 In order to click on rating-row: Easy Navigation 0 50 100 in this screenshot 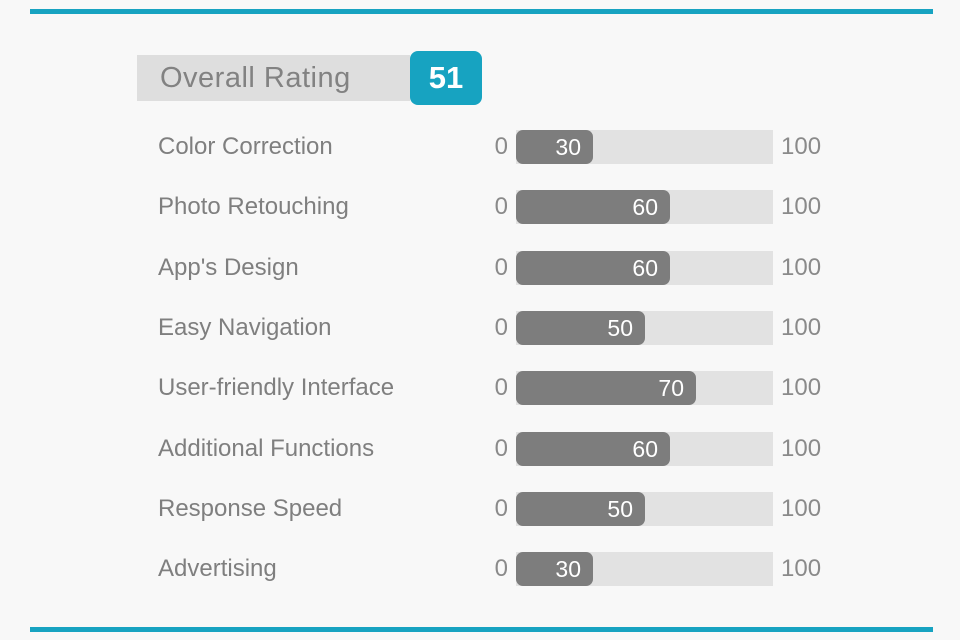, I will do `click(480, 328)`.